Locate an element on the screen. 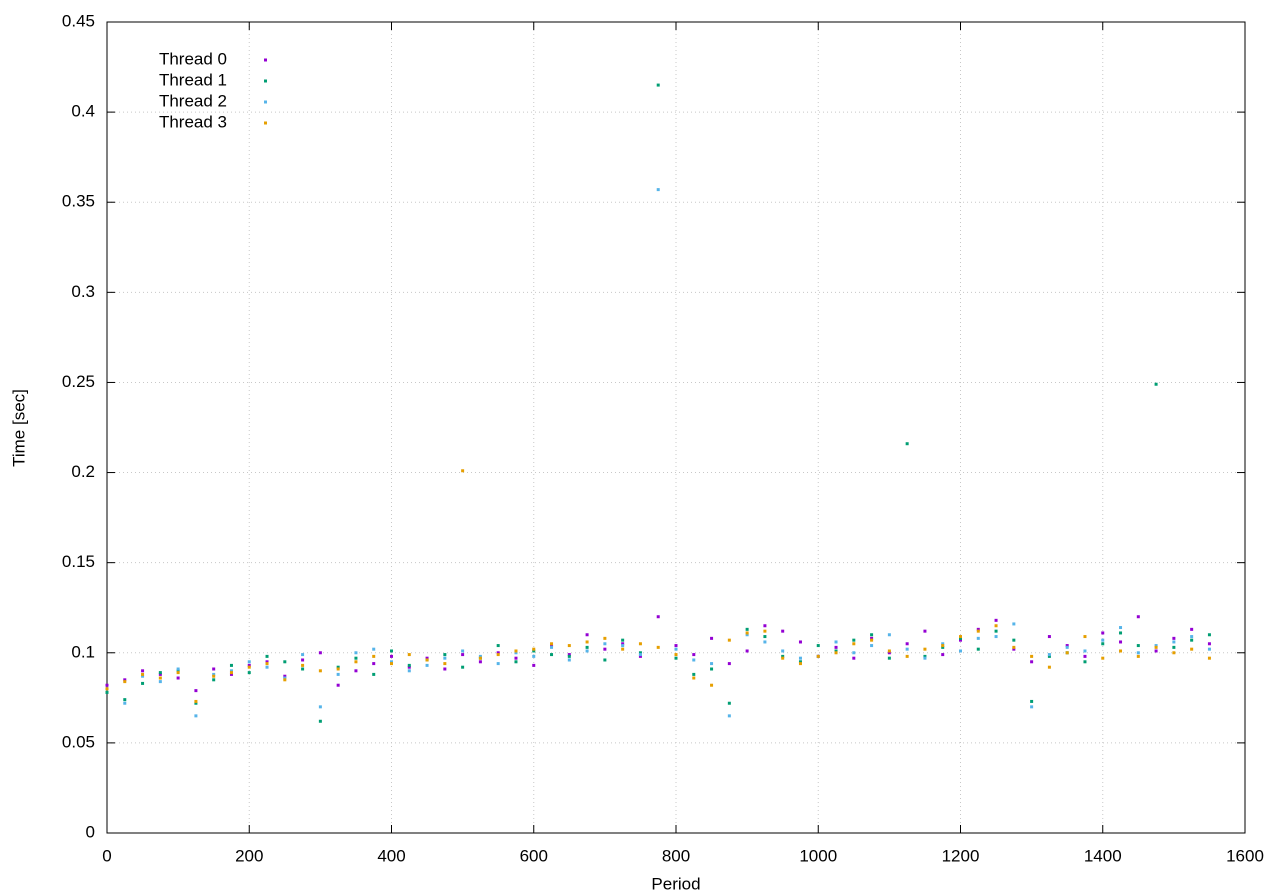  y-tick-label: 0.15 is located at coordinates (78, 561).